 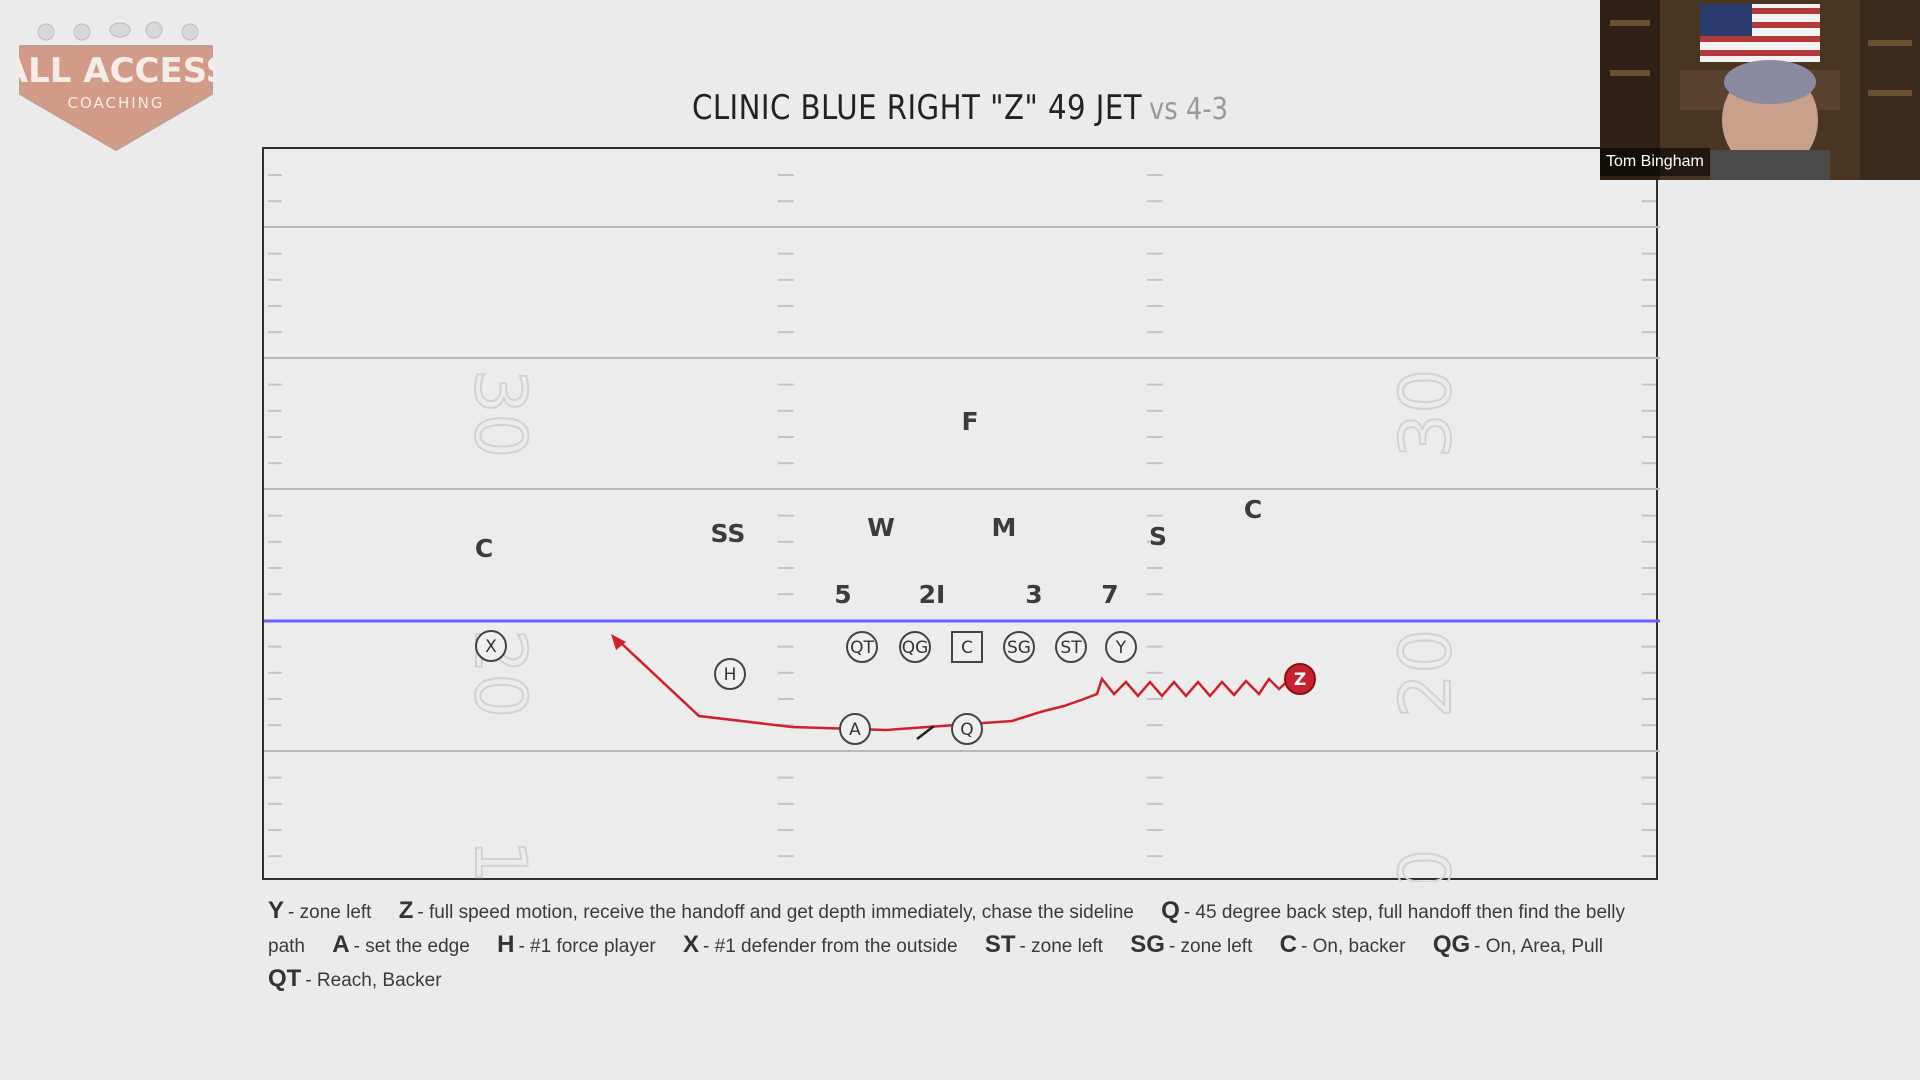 I want to click on legend-key: Z, so click(x=406, y=910).